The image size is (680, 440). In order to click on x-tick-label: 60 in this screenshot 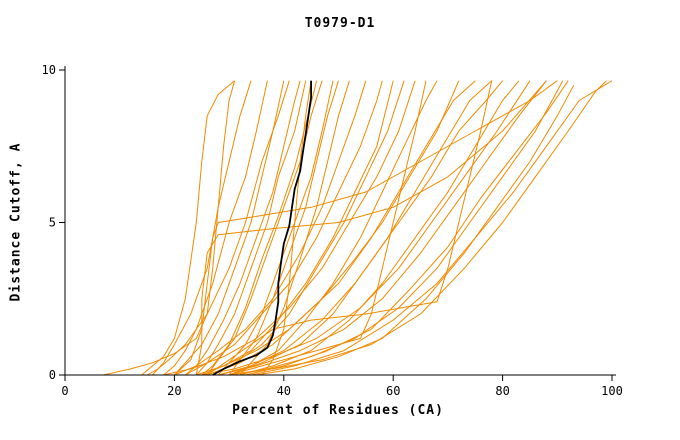, I will do `click(393, 391)`.